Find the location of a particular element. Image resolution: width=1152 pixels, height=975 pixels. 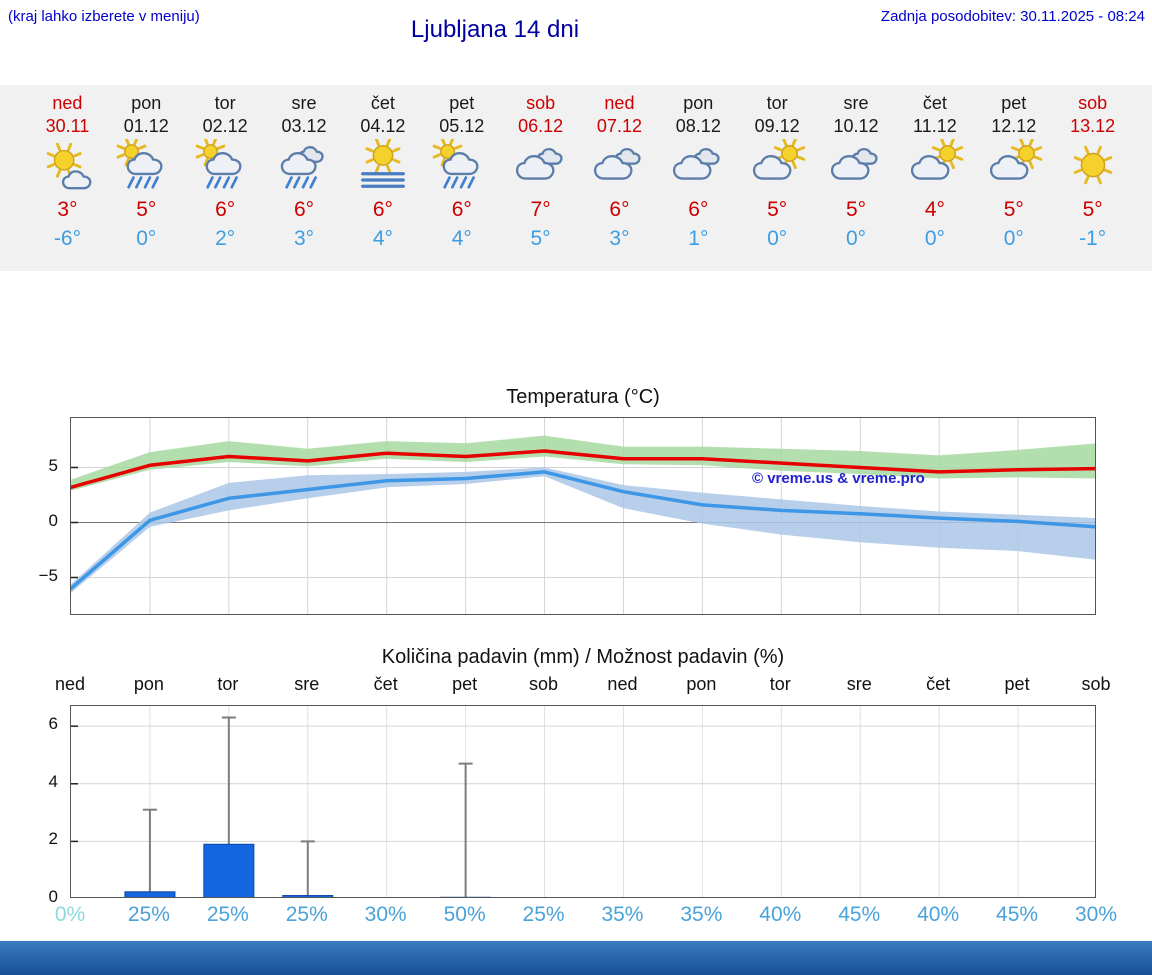

precipitation-bars is located at coordinates (308, 870).